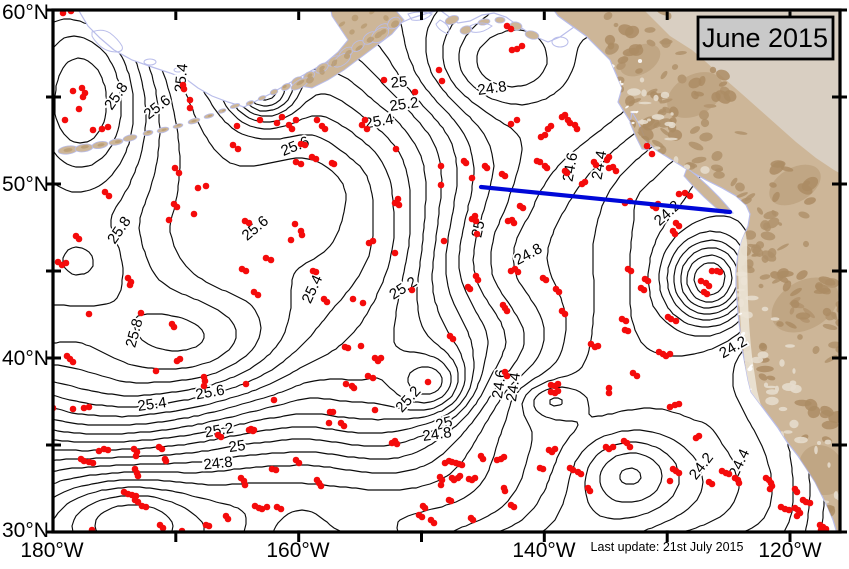 This screenshot has width=849, height=569. Describe the element at coordinates (25, 358) in the screenshot. I see `svg-text: 40°N` at that location.